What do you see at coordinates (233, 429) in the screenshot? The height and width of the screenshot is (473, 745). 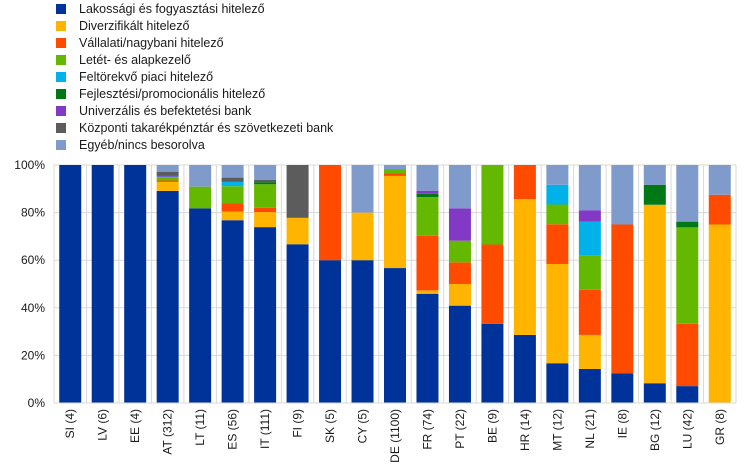 I see `x-tick-label: ES (56)` at bounding box center [233, 429].